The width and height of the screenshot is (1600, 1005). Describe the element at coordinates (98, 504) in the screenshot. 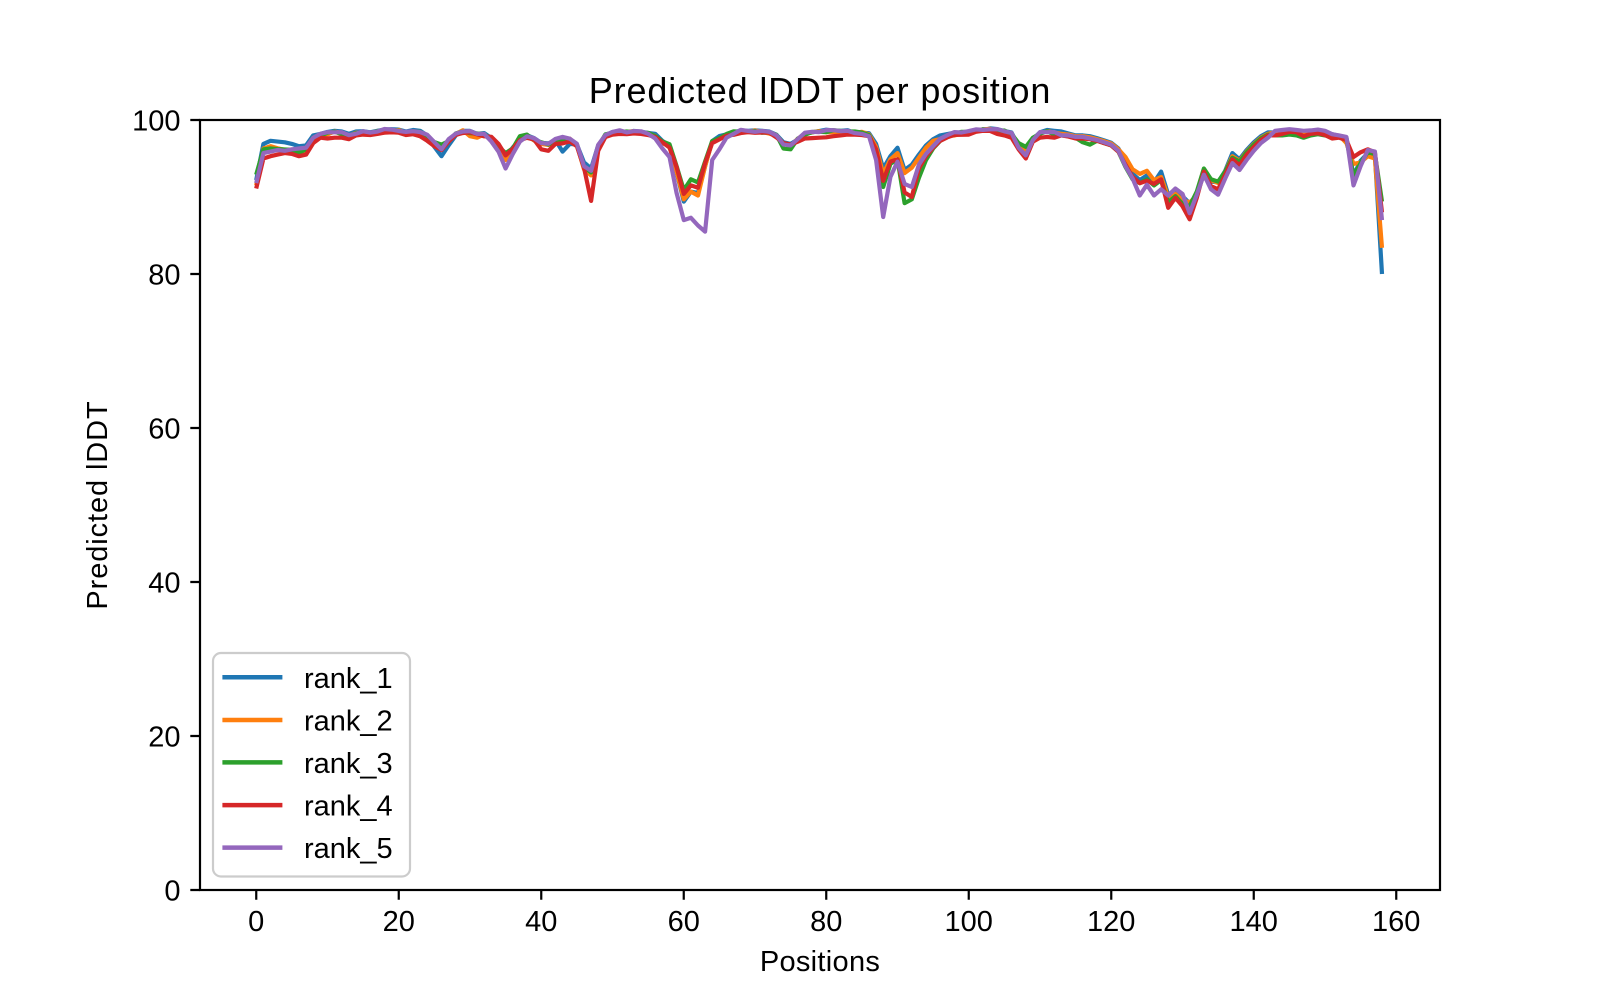

I see `svg-text: Predicted lDDT` at that location.